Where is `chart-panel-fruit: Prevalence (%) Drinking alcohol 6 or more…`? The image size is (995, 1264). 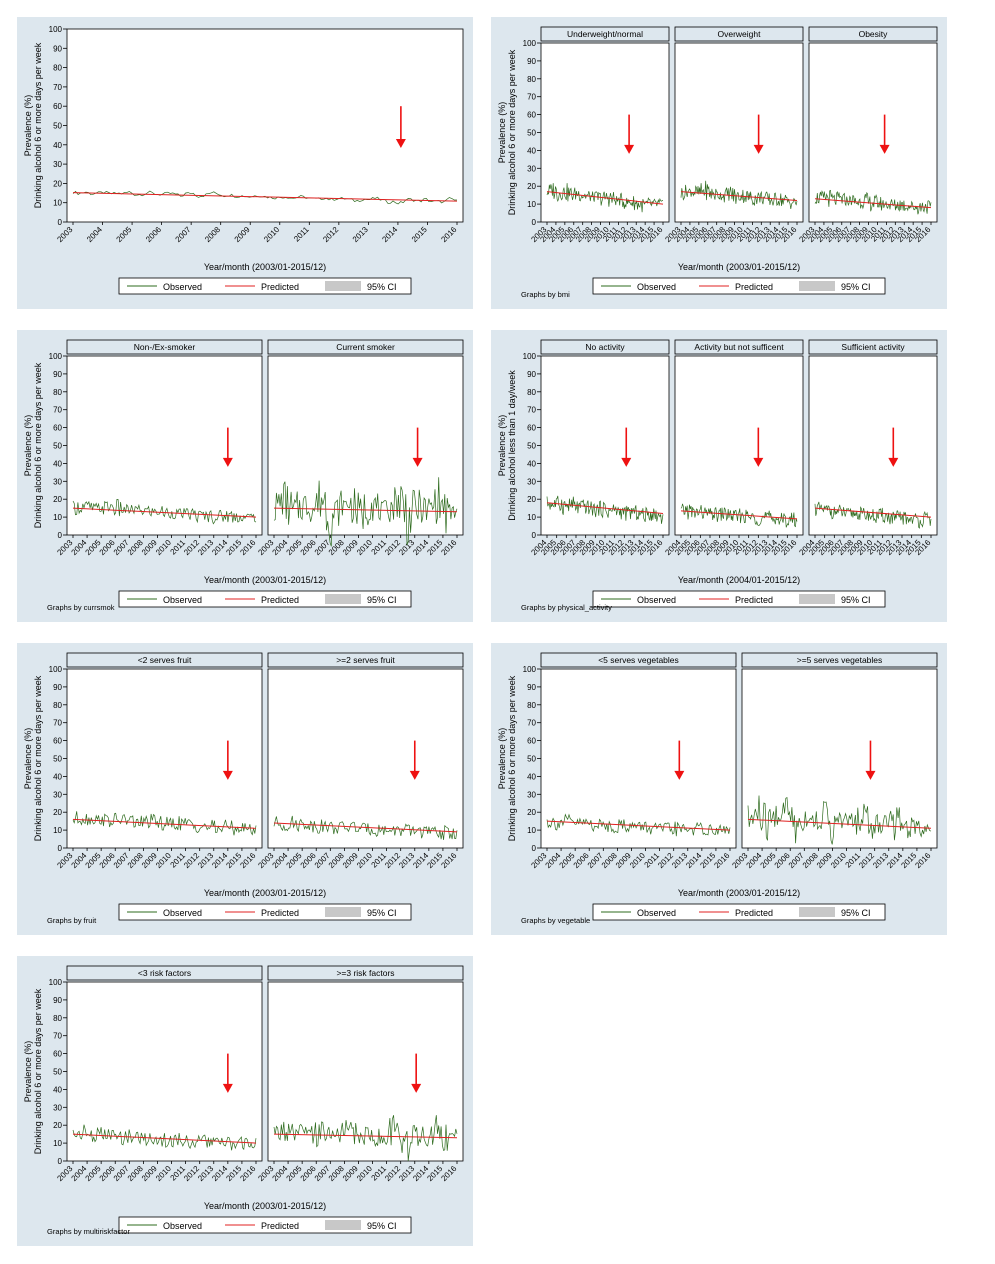 chart-panel-fruit: Prevalence (%) Drinking alcohol 6 or more… is located at coordinates (245, 789).